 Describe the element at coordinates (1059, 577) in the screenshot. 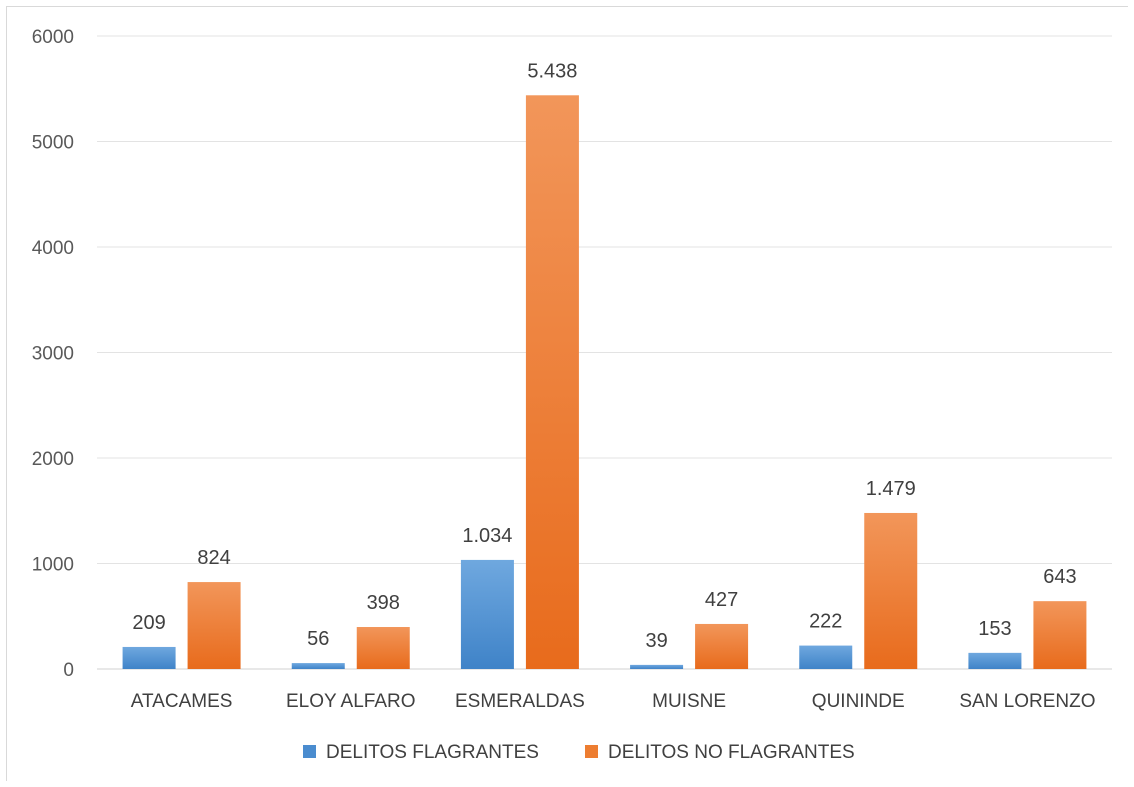

I see `data-label: 643` at that location.